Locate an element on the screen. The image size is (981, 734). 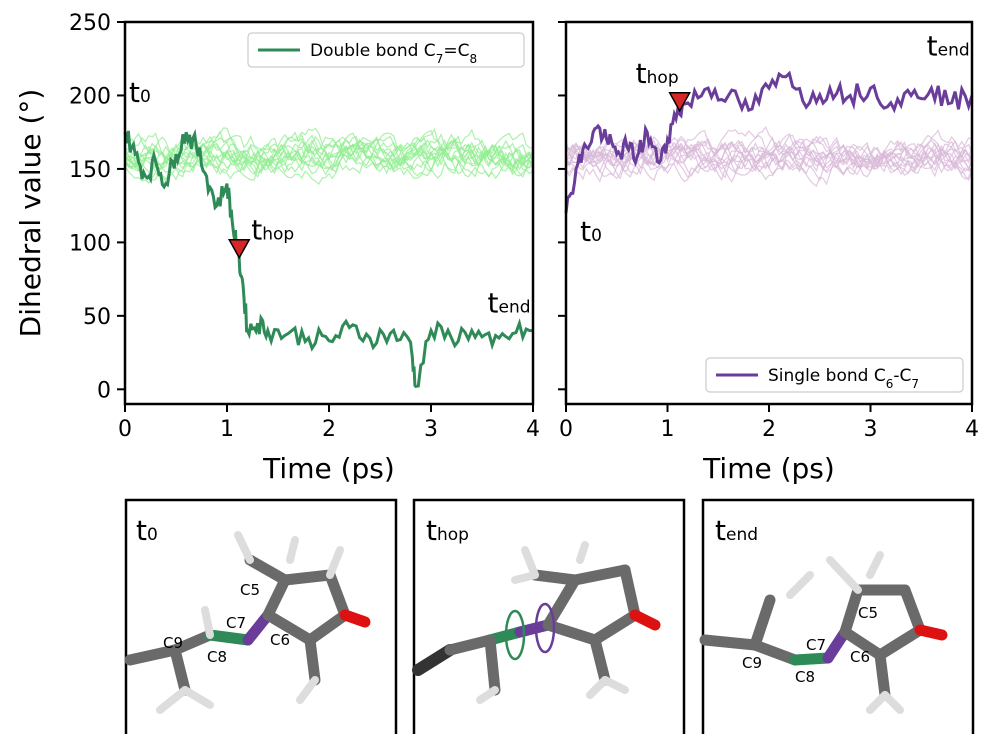
legend: Single bond C6-C7 is located at coordinates (834, 375).